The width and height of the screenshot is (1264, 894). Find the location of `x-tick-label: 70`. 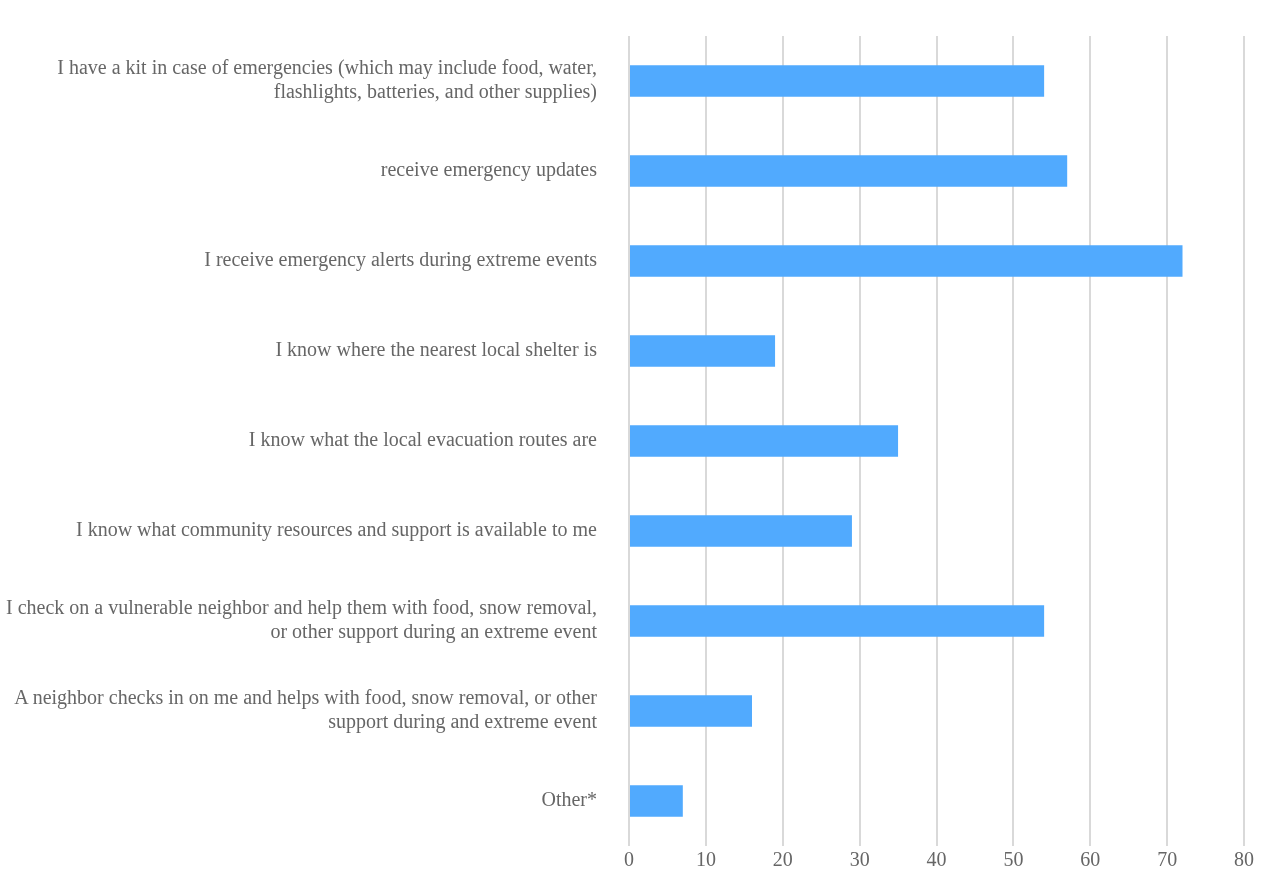

x-tick-label: 70 is located at coordinates (1167, 859).